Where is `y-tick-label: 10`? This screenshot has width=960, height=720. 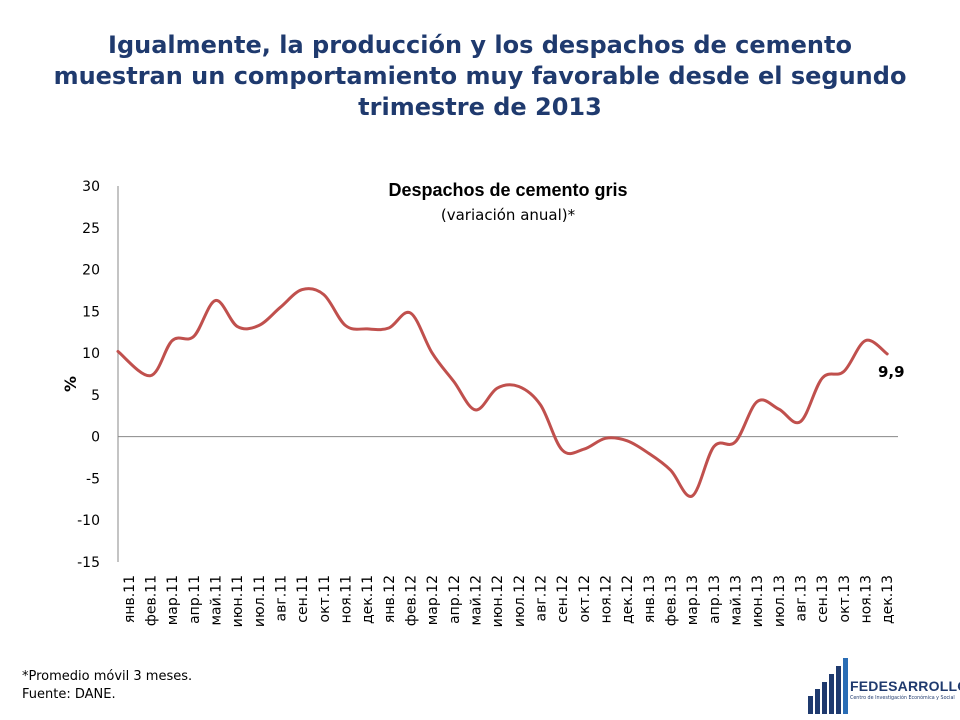
y-tick-label: 10 is located at coordinates (91, 354).